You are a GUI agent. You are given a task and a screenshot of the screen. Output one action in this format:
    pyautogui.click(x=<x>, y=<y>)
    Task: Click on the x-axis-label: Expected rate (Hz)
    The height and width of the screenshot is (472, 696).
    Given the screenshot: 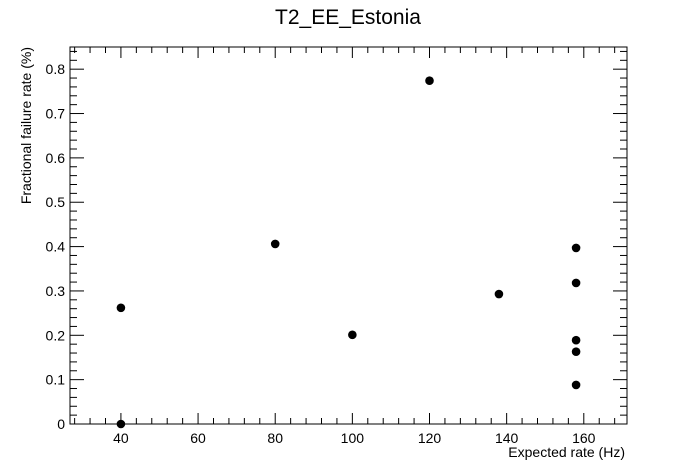 What is the action you would take?
    pyautogui.click(x=566, y=452)
    